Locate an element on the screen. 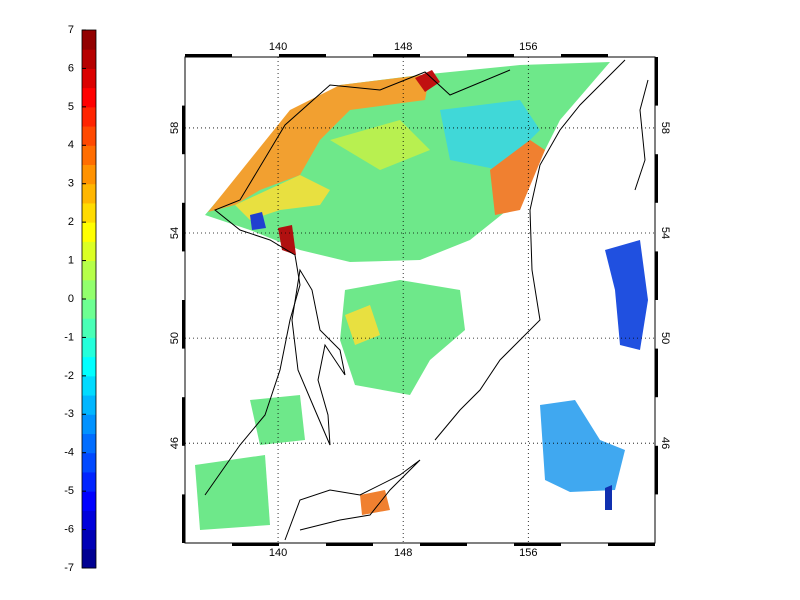 The width and height of the screenshot is (800, 600). colorbar-tick-label: -6 is located at coordinates (69, 529).